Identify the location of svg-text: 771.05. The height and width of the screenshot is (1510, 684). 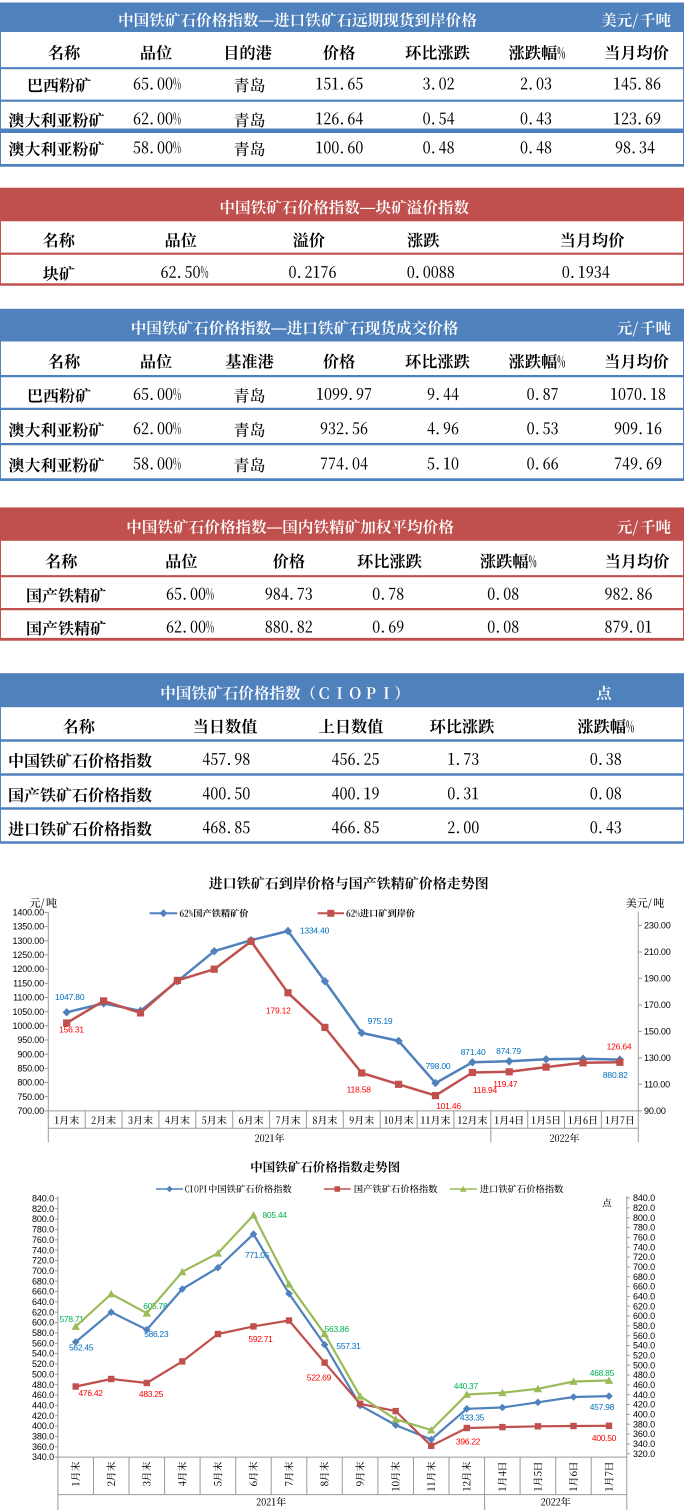
(257, 1255).